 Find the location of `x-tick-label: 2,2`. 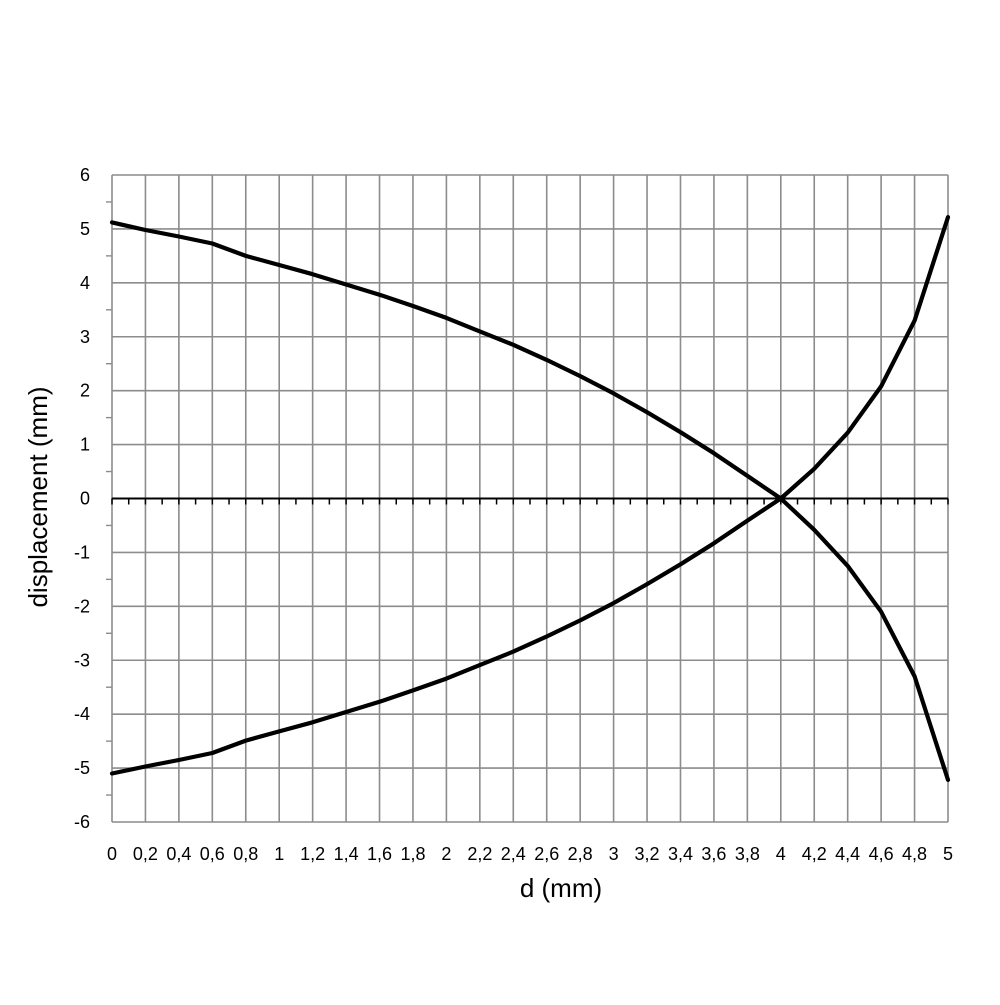

x-tick-label: 2,2 is located at coordinates (479, 854).